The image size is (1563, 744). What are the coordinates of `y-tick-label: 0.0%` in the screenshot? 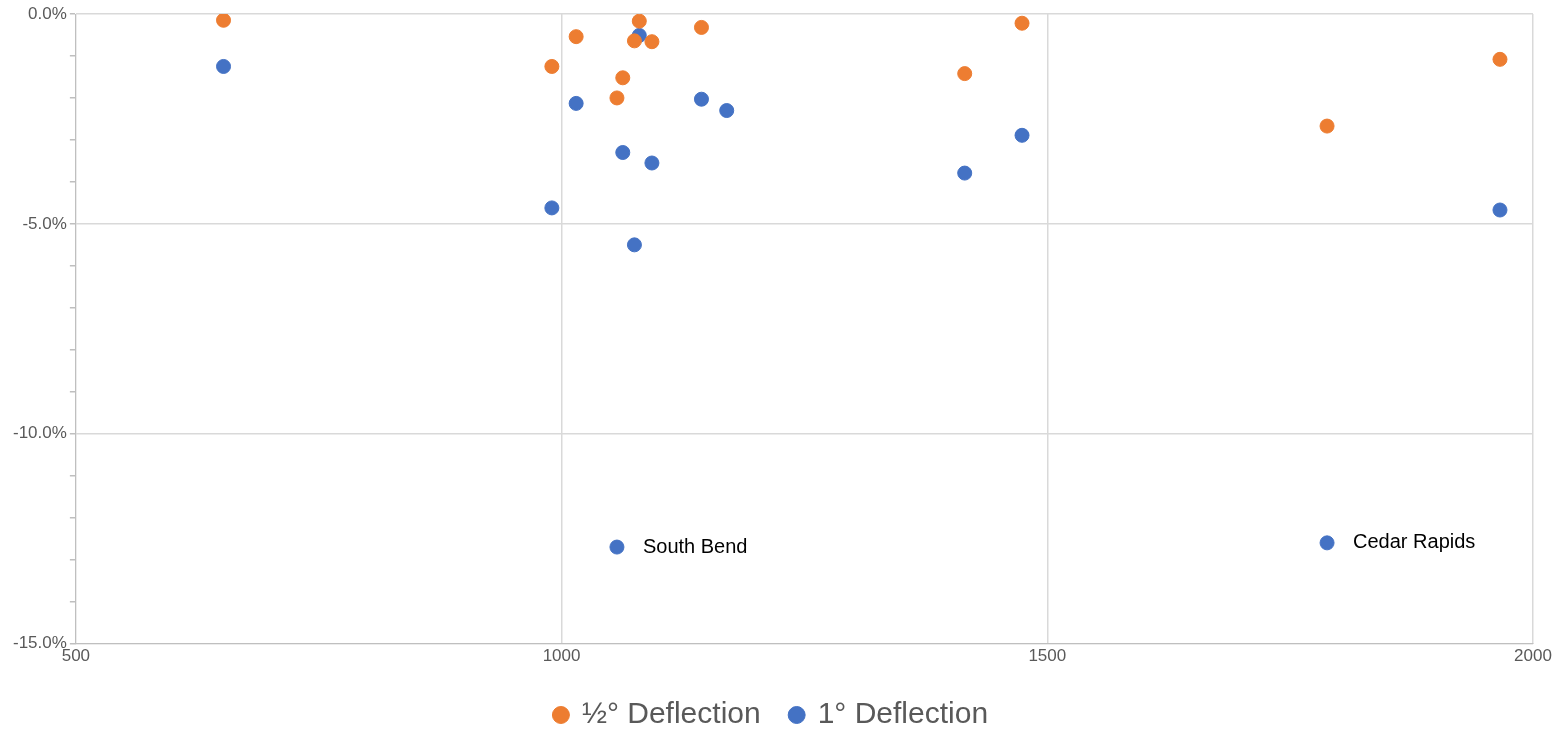 It's located at (47, 13).